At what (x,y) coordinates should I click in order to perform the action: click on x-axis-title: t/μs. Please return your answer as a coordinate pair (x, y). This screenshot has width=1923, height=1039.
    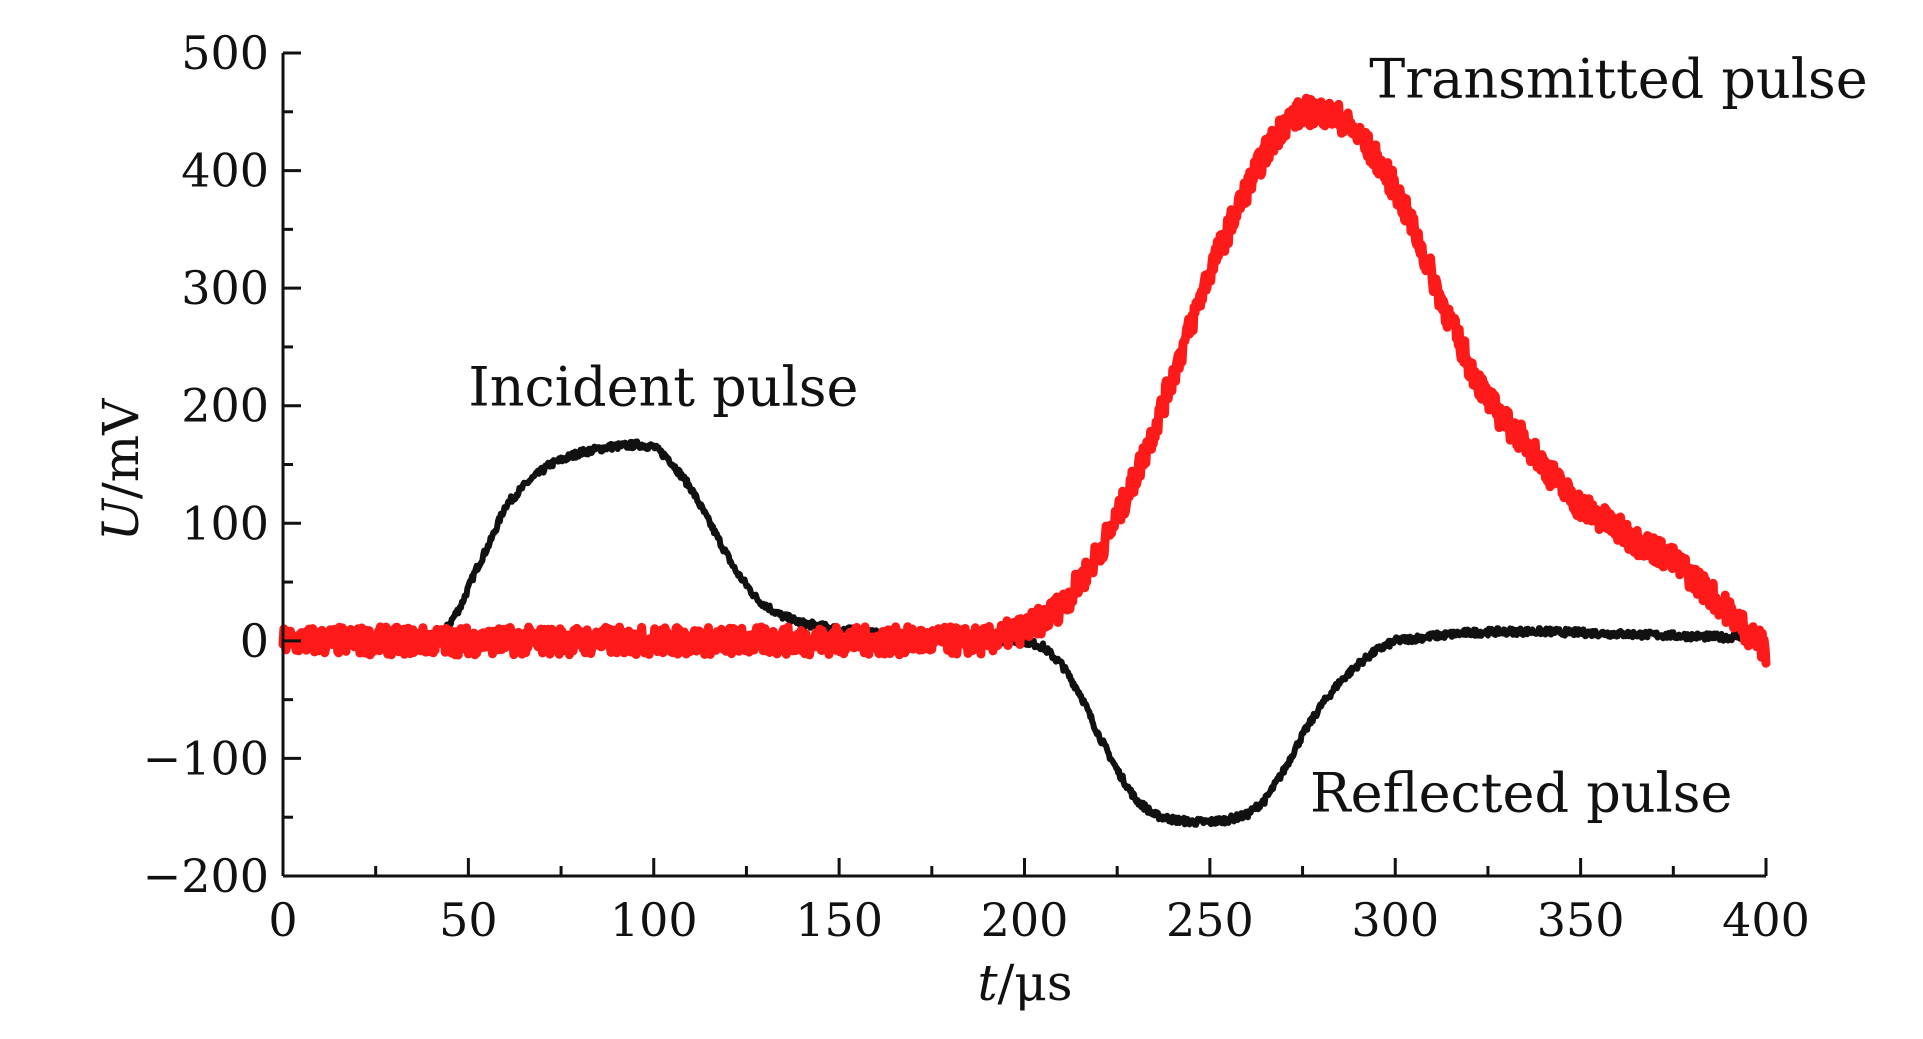
    Looking at the image, I should click on (1024, 983).